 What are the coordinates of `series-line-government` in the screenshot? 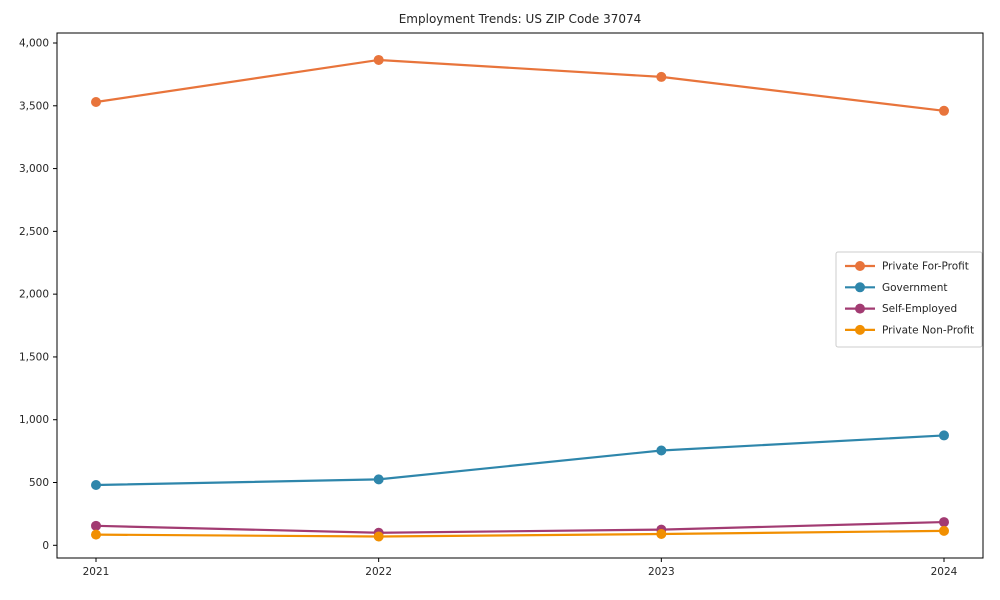 It's located at (520, 460).